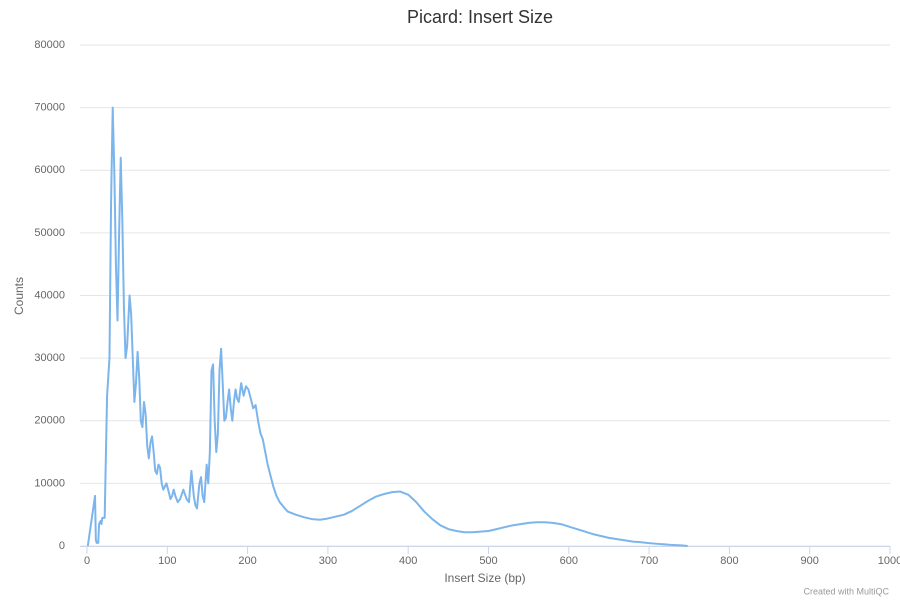 The image size is (900, 600). I want to click on x-tick-label: 1000, so click(889, 561).